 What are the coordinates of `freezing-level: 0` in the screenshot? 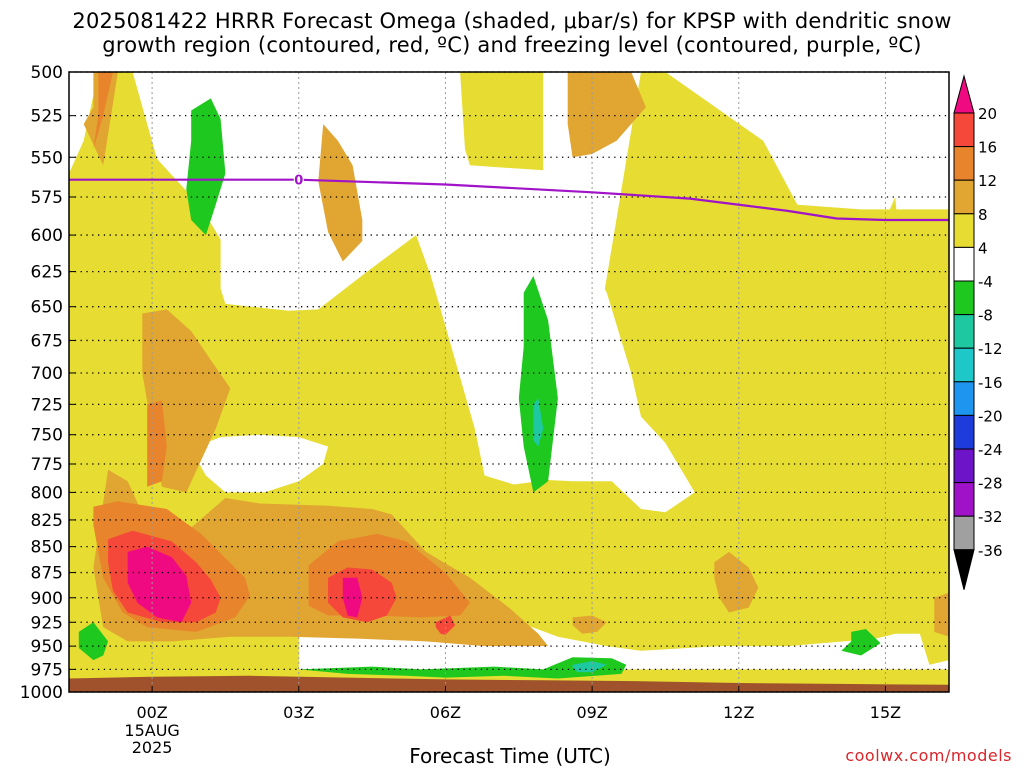 It's located at (509, 197).